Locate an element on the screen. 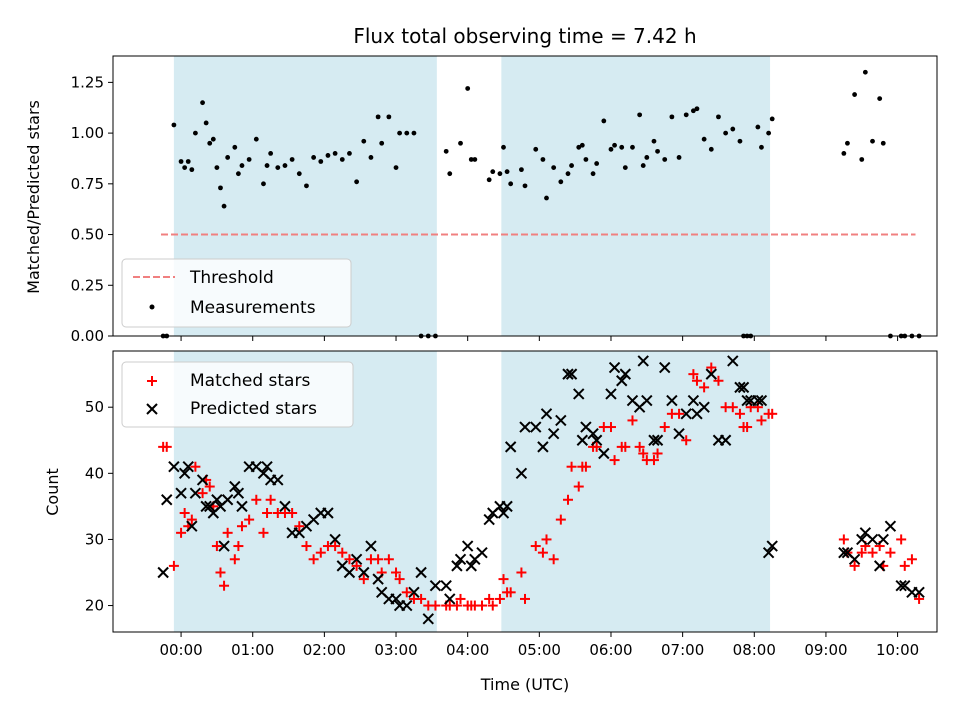 This screenshot has width=960, height=720. y-tick-label: 30 is located at coordinates (94, 539).